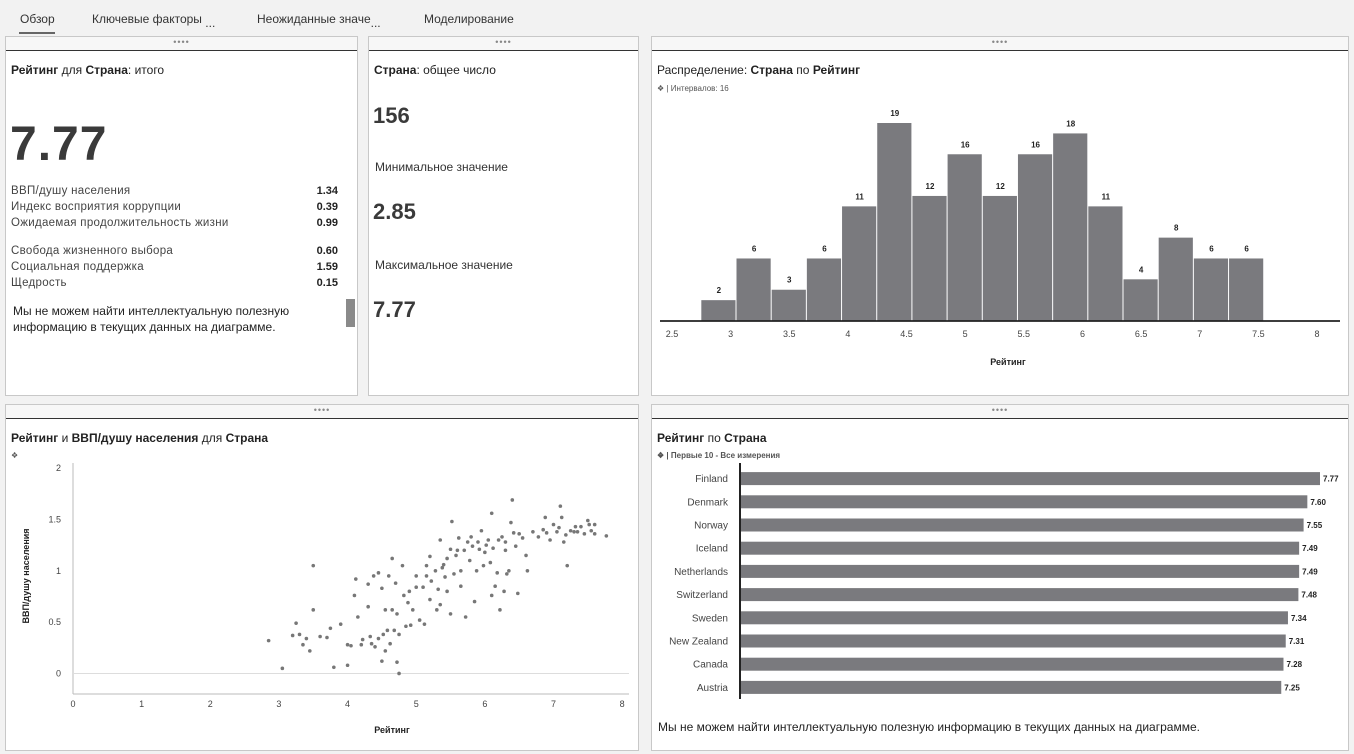 The height and width of the screenshot is (754, 1354). I want to click on y-tick-label: 0.5, so click(54, 622).